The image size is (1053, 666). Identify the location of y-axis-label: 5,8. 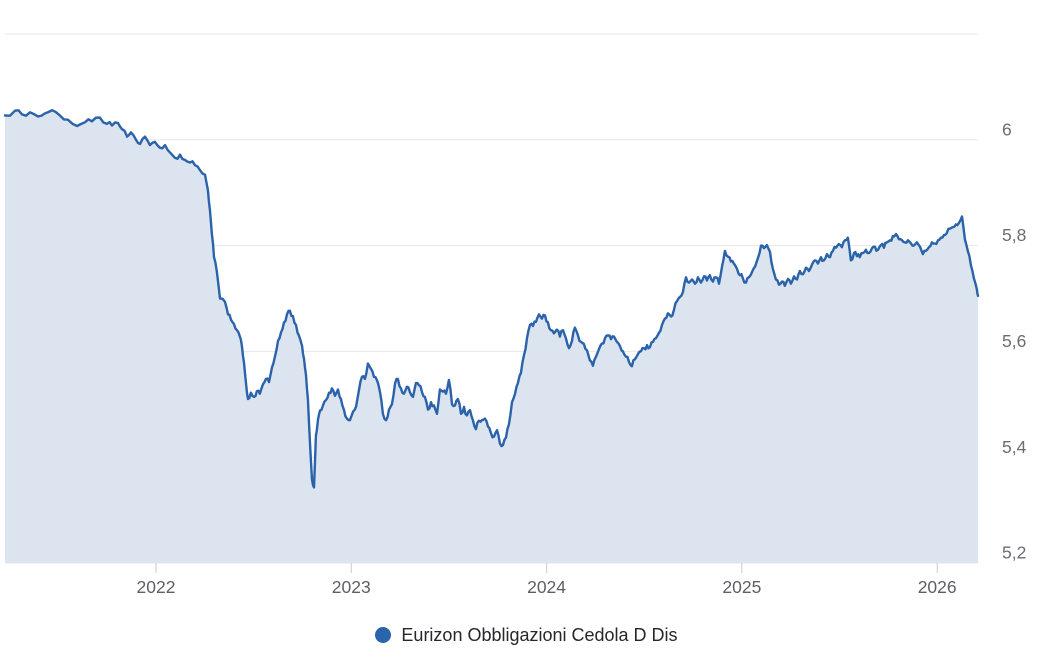
(1014, 235).